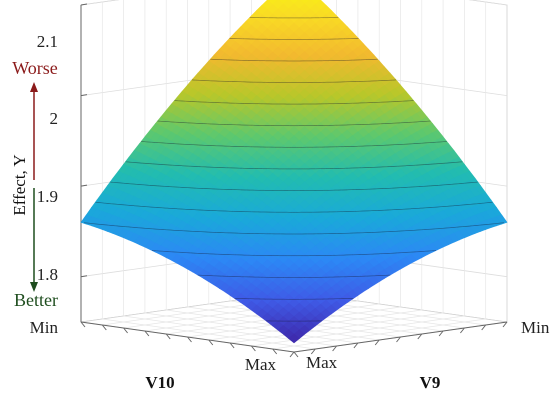  Describe the element at coordinates (47, 41) in the screenshot. I see `z-tick-label: 2.1` at that location.